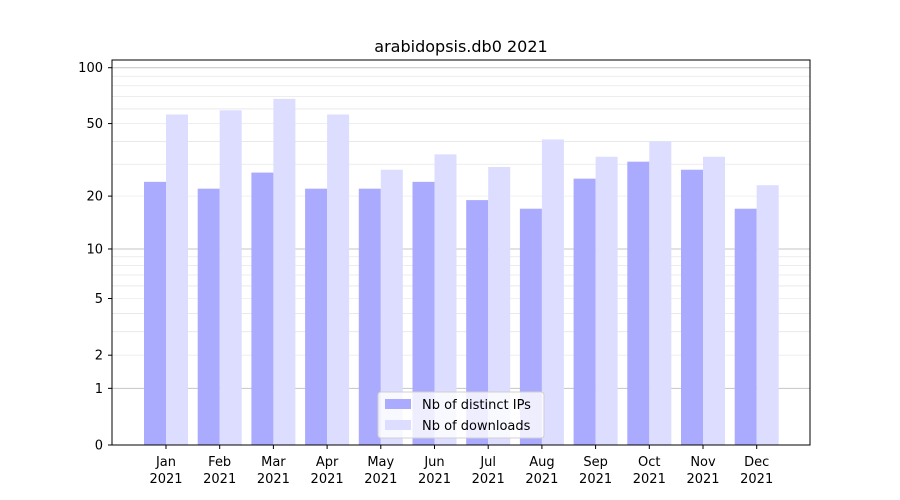  Describe the element at coordinates (90, 68) in the screenshot. I see `y-tick-label: 100` at that location.